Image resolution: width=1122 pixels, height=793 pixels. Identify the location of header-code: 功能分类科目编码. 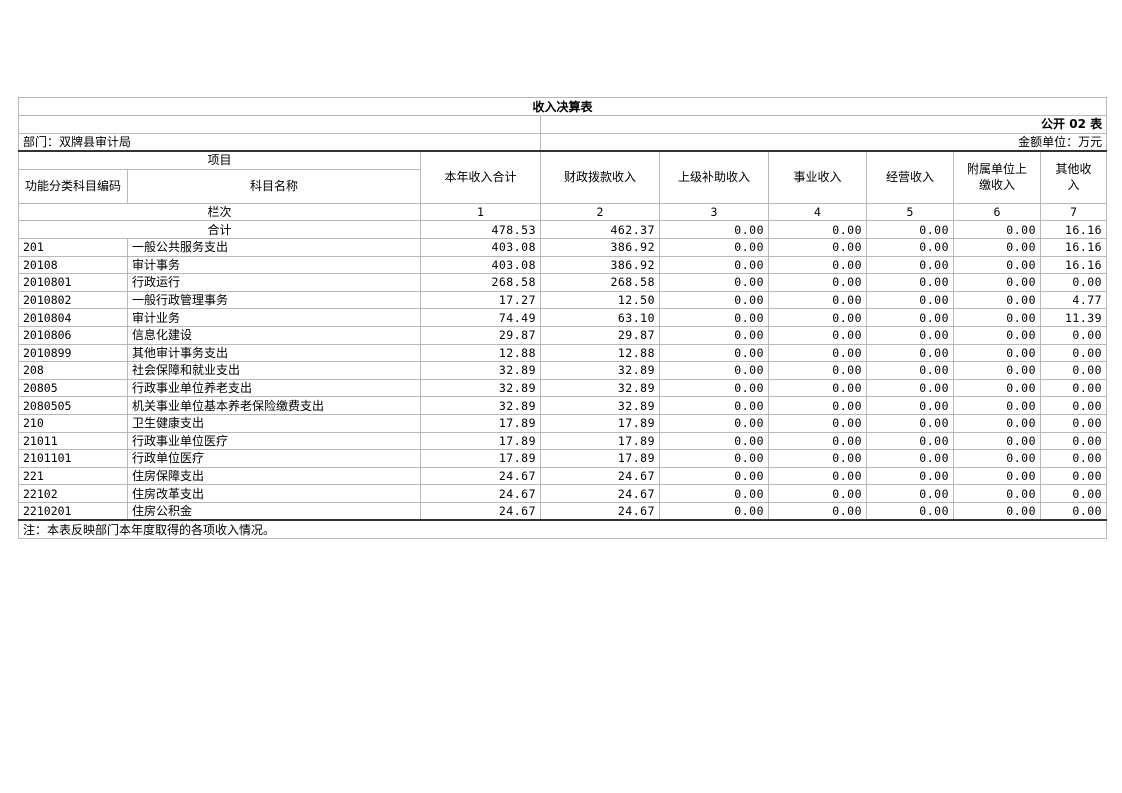
(73, 186).